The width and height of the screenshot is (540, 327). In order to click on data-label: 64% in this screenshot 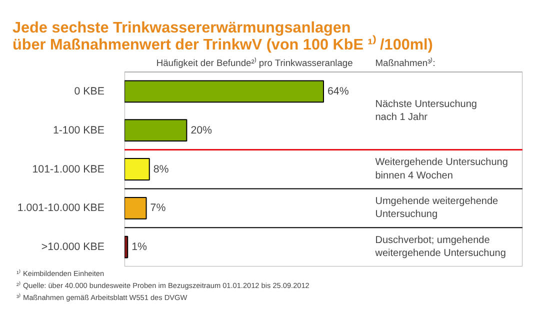, I will do `click(339, 91)`.